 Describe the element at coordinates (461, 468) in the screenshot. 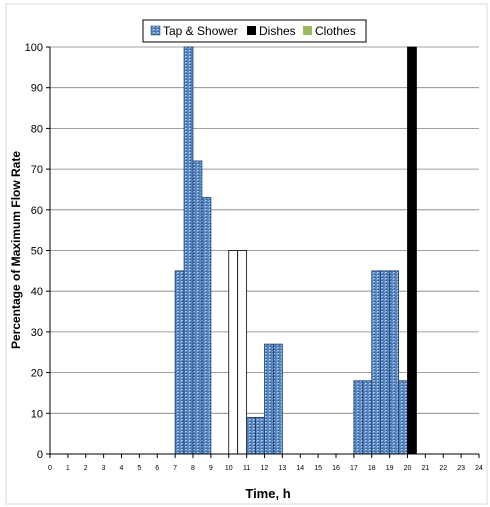

I see `x-tick-label-23: 23` at that location.